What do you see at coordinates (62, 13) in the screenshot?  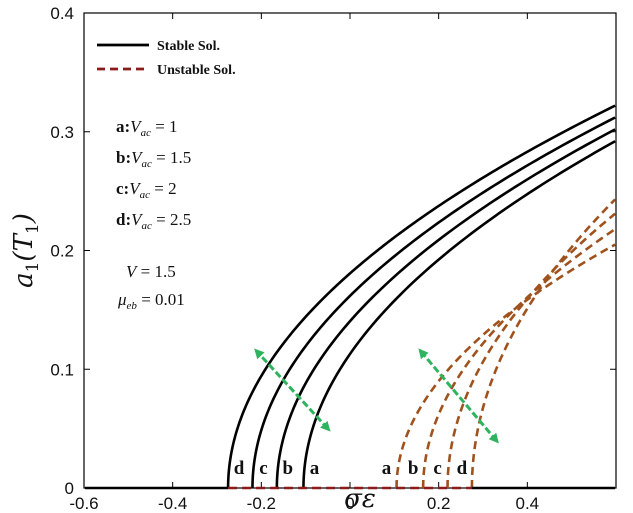 I see `y-tick-label: 0.4` at bounding box center [62, 13].